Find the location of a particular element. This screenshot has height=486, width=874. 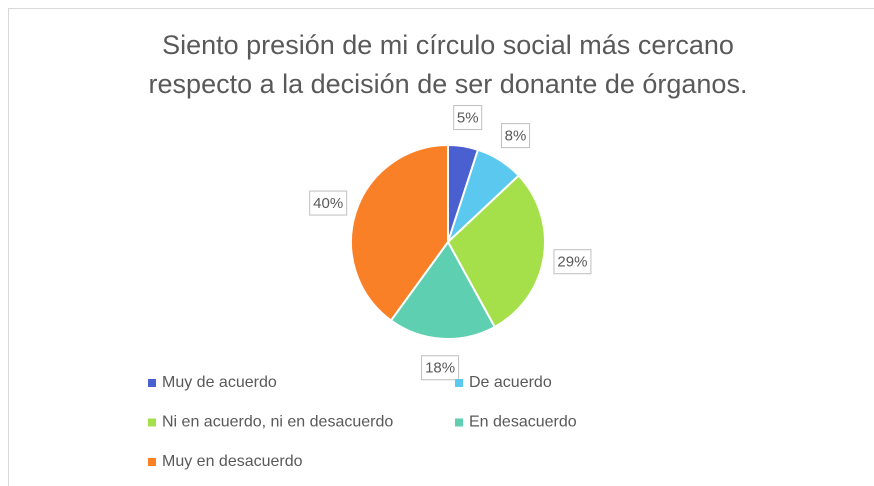

legend-label: Muy de acuerdo is located at coordinates (219, 382).